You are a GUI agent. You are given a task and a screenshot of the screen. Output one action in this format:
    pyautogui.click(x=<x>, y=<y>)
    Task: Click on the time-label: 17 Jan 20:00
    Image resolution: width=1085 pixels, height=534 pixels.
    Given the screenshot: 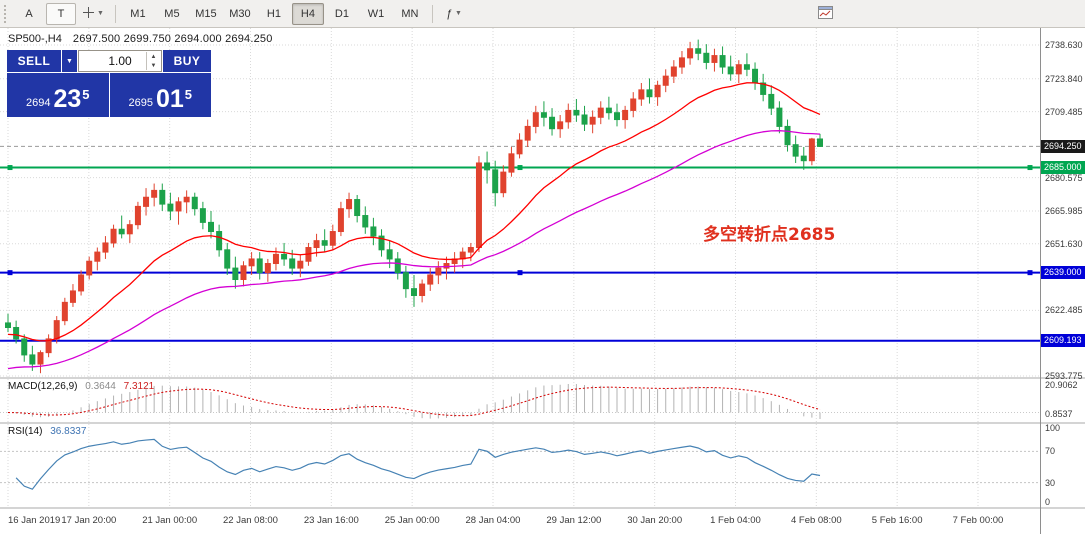 What is the action you would take?
    pyautogui.click(x=89, y=520)
    